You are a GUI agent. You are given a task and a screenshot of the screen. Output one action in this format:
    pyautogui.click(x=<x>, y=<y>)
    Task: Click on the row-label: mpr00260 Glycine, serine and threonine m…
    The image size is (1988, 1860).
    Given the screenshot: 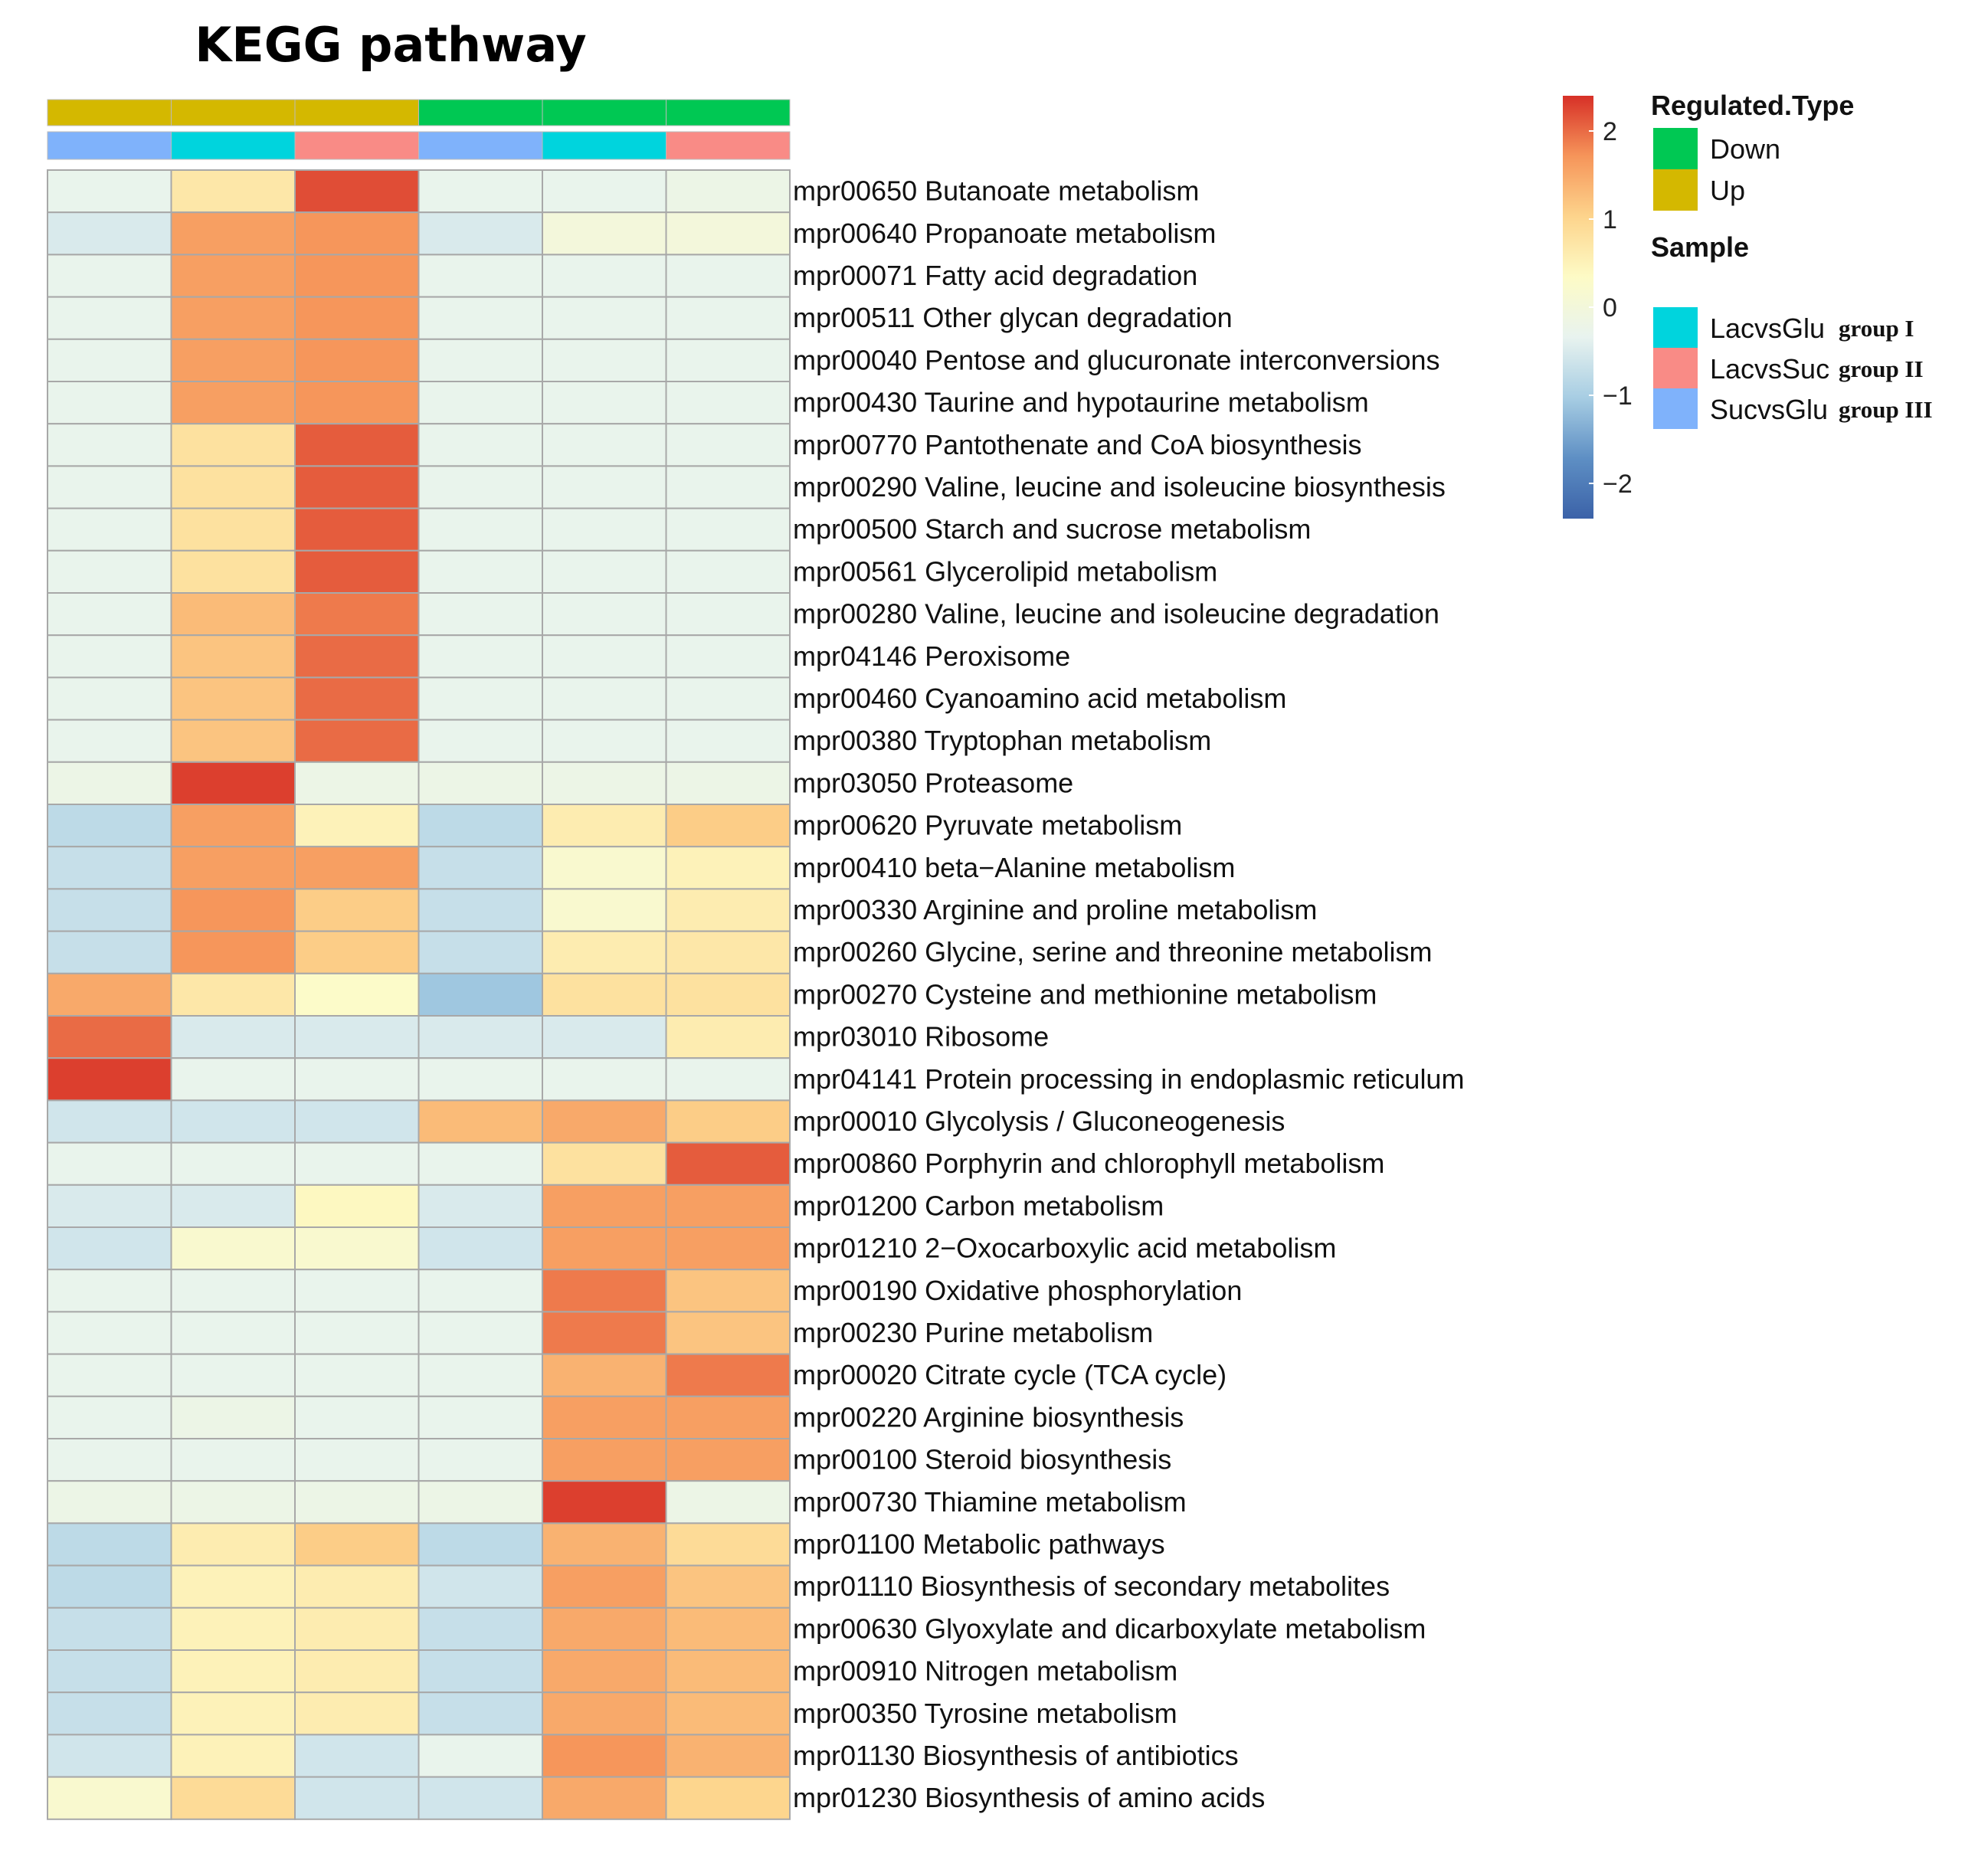 What is the action you would take?
    pyautogui.click(x=1112, y=952)
    